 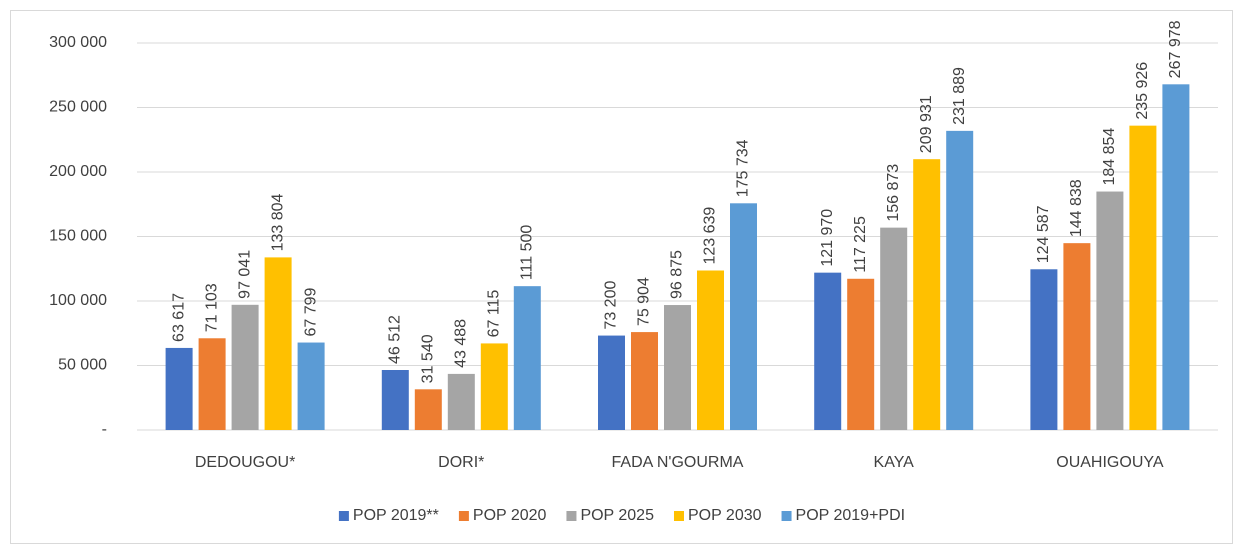 I want to click on y-tick-label: -, so click(x=104, y=429).